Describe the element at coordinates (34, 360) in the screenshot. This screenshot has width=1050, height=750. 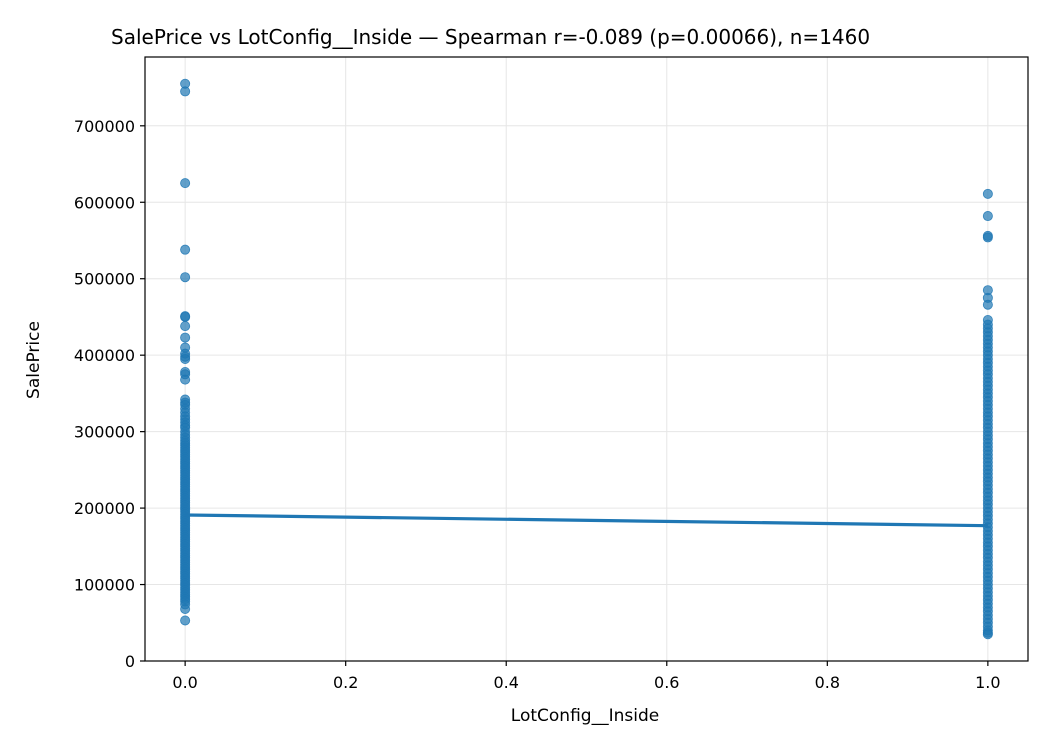
I see `y-axis-label: SalePrice` at that location.